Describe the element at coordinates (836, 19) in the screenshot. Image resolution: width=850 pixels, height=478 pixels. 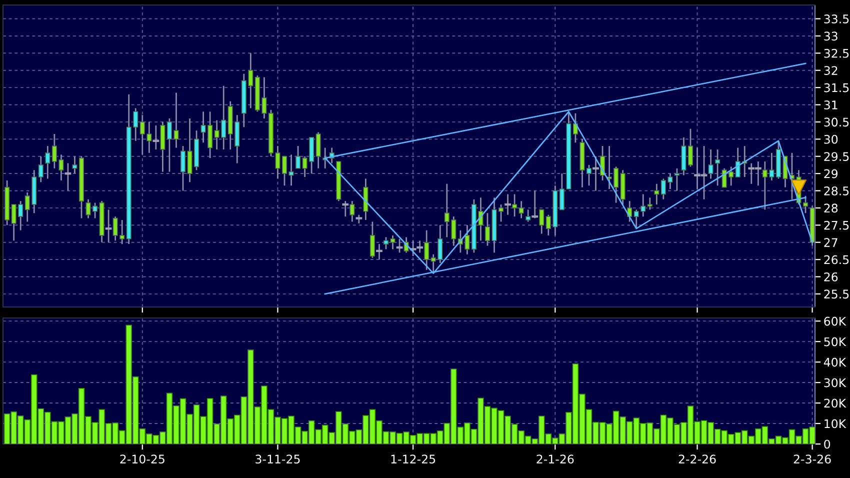
I see `y-tick-label: 33.5` at that location.